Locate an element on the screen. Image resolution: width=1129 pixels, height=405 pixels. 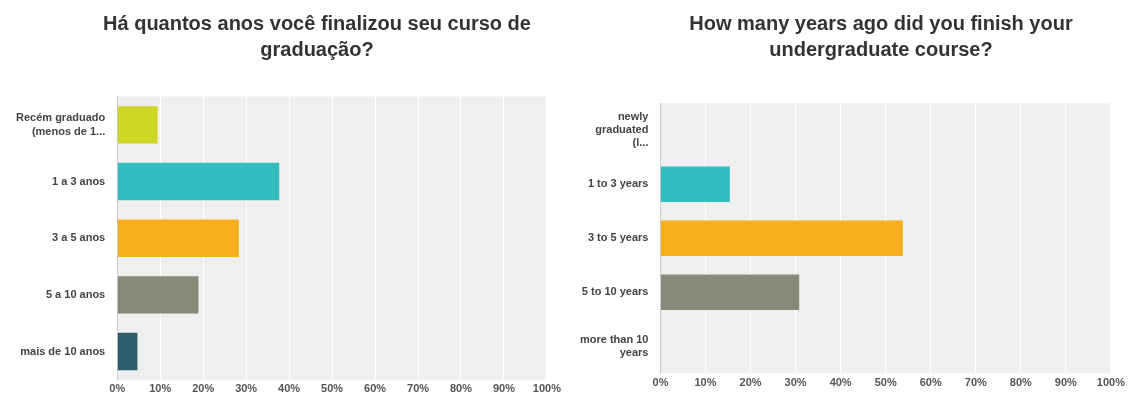
chart-title: Há quantos anos você finalizou seu curso de graduação? is located at coordinates (317, 36).